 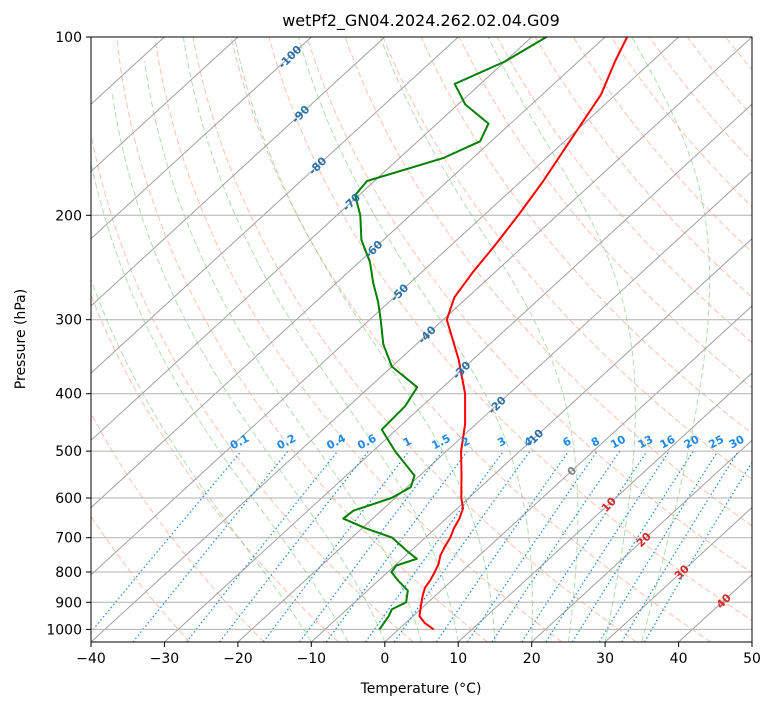 I want to click on y-axis-ticks: 100 200 300 400 500 600 700 800 900 1000, so click(x=68, y=334).